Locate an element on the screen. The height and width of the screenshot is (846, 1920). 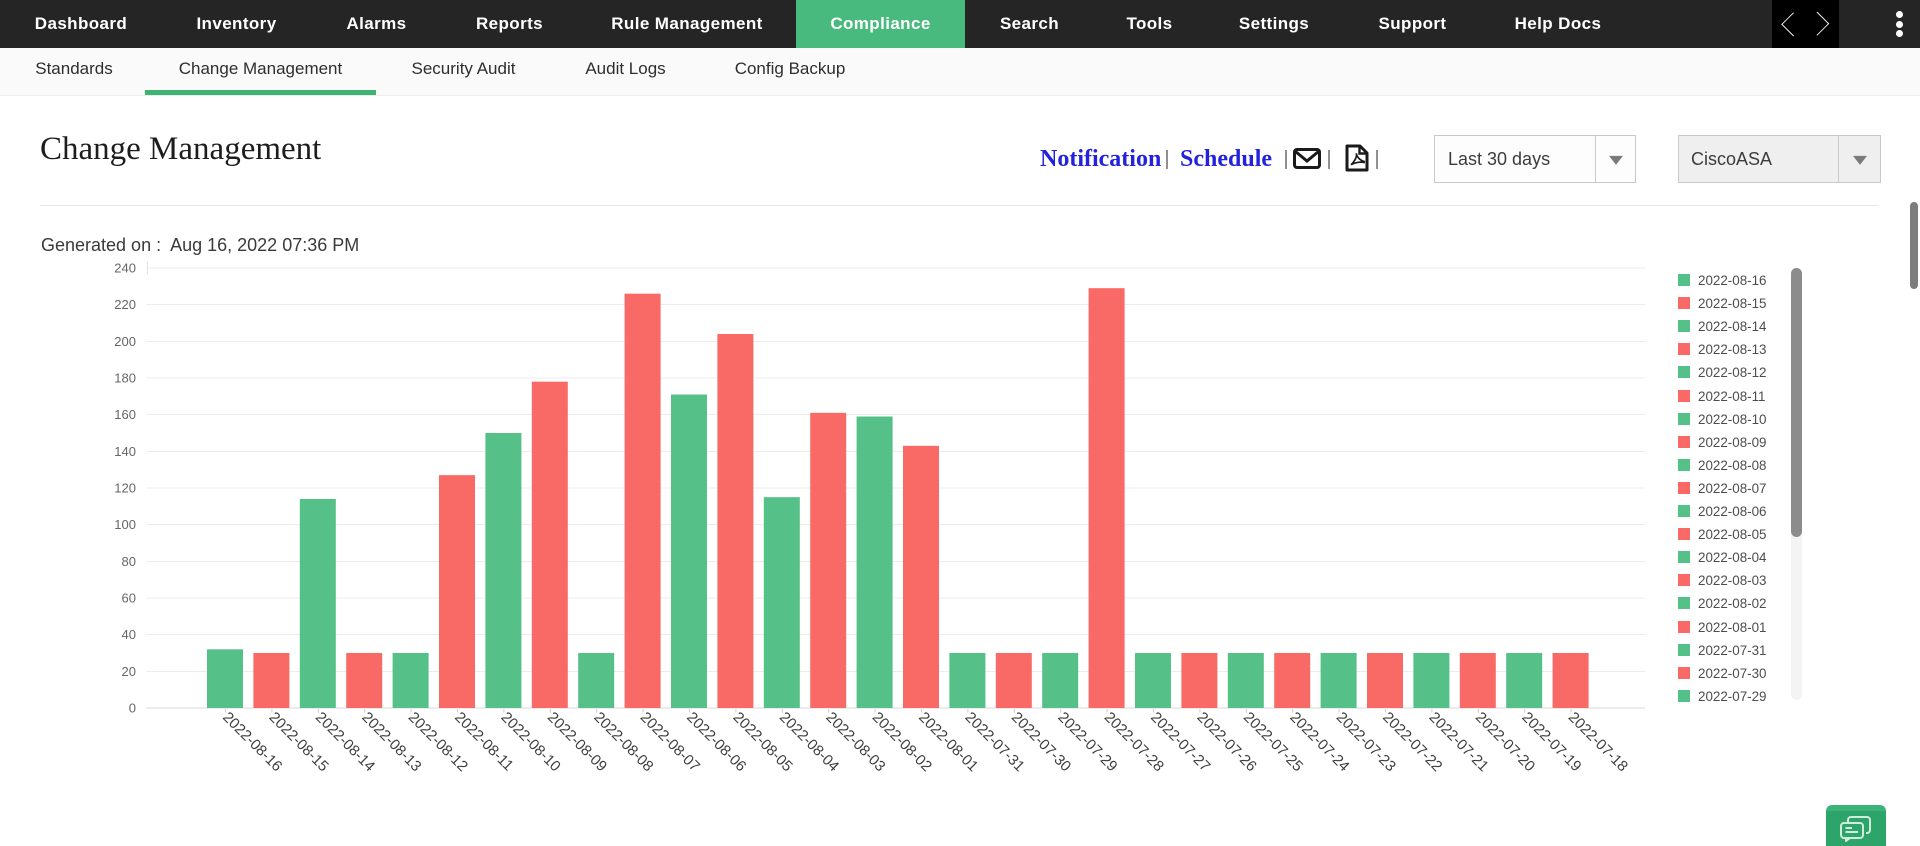
svg-text: 2022-08-13 is located at coordinates (391, 742).